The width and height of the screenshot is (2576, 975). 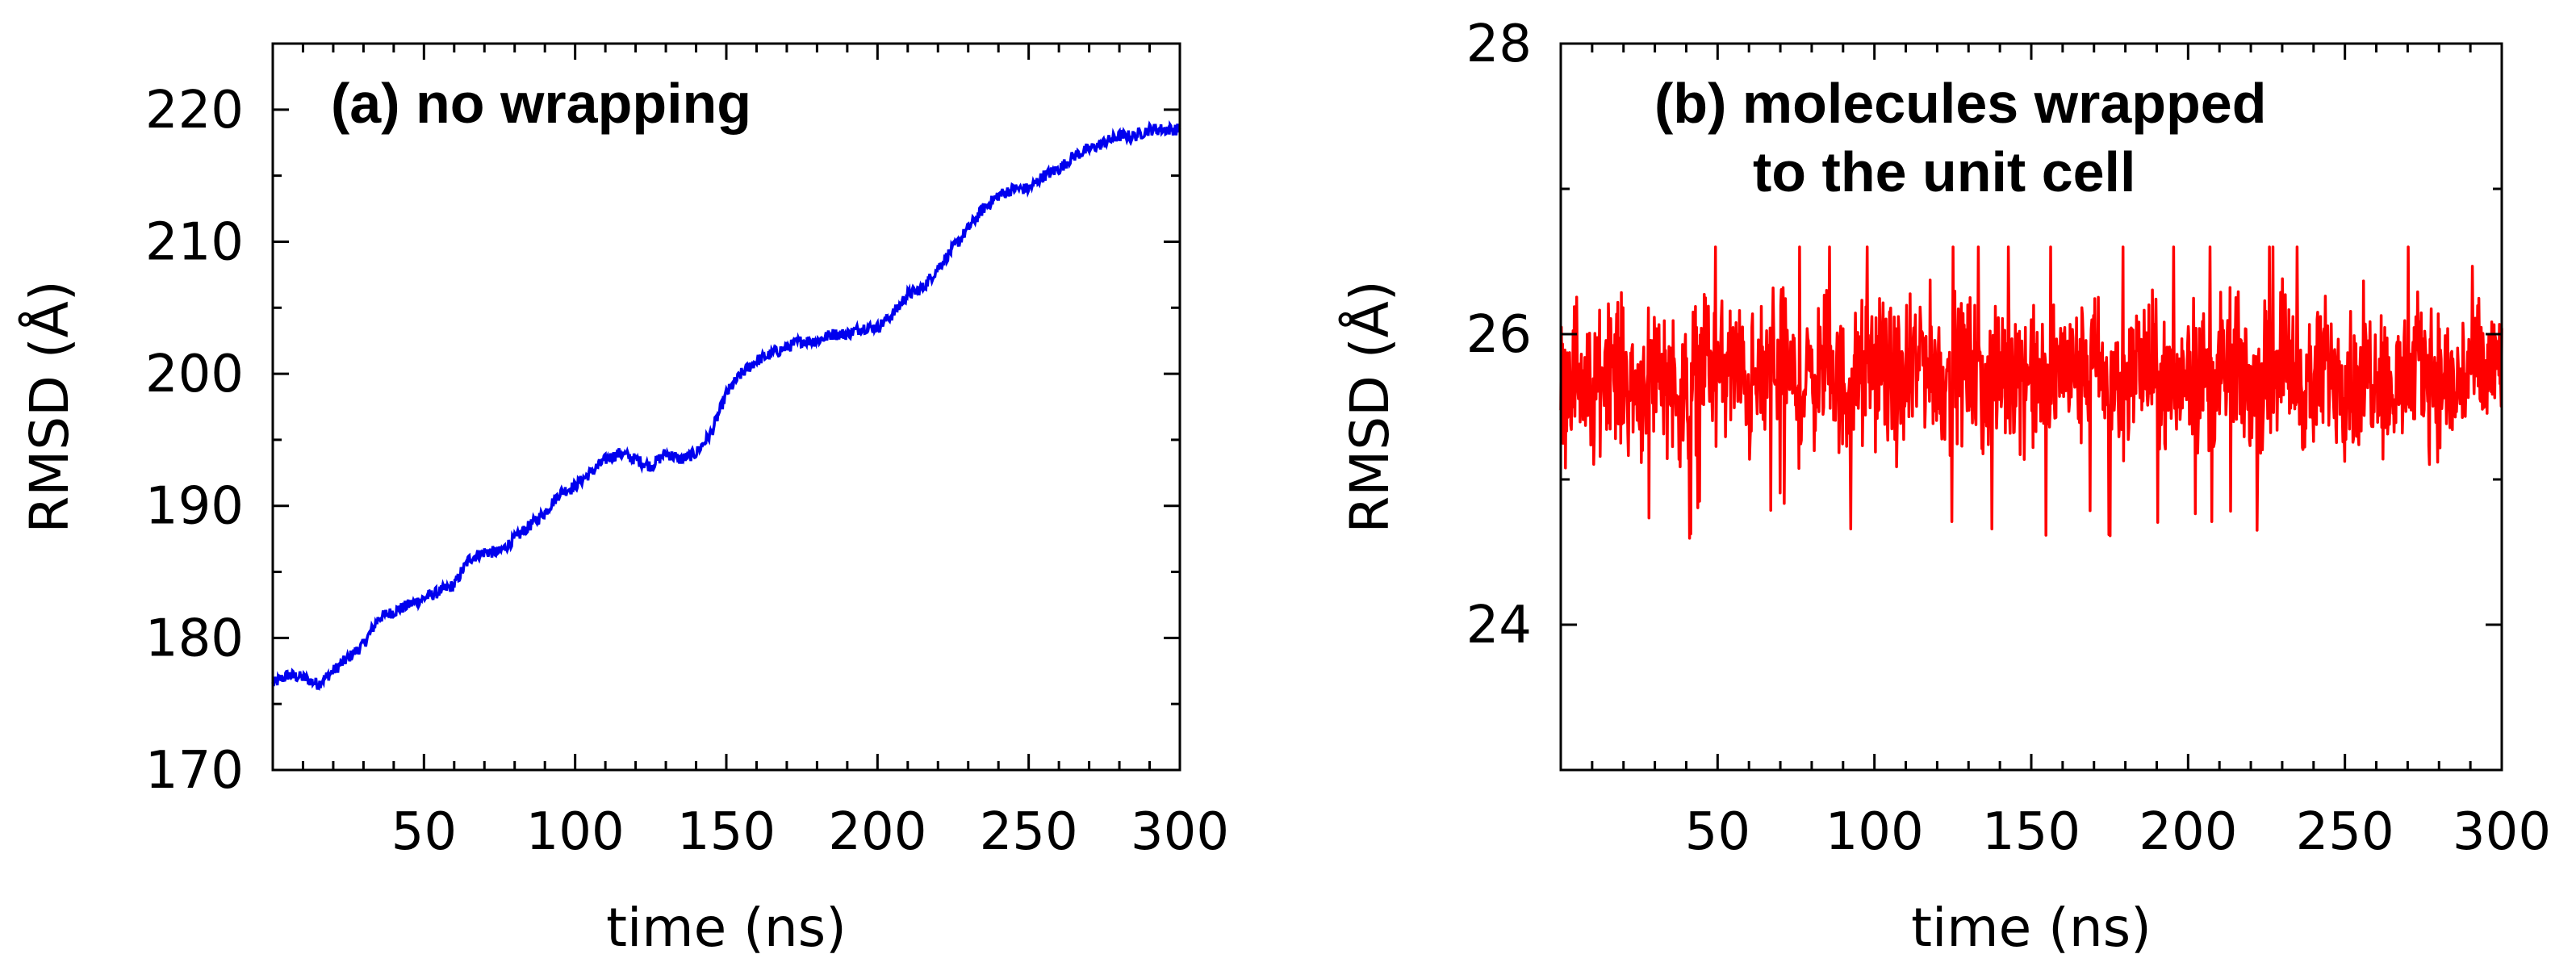 I want to click on panel-b-title-line-2: to the unit cell, so click(x=1944, y=171).